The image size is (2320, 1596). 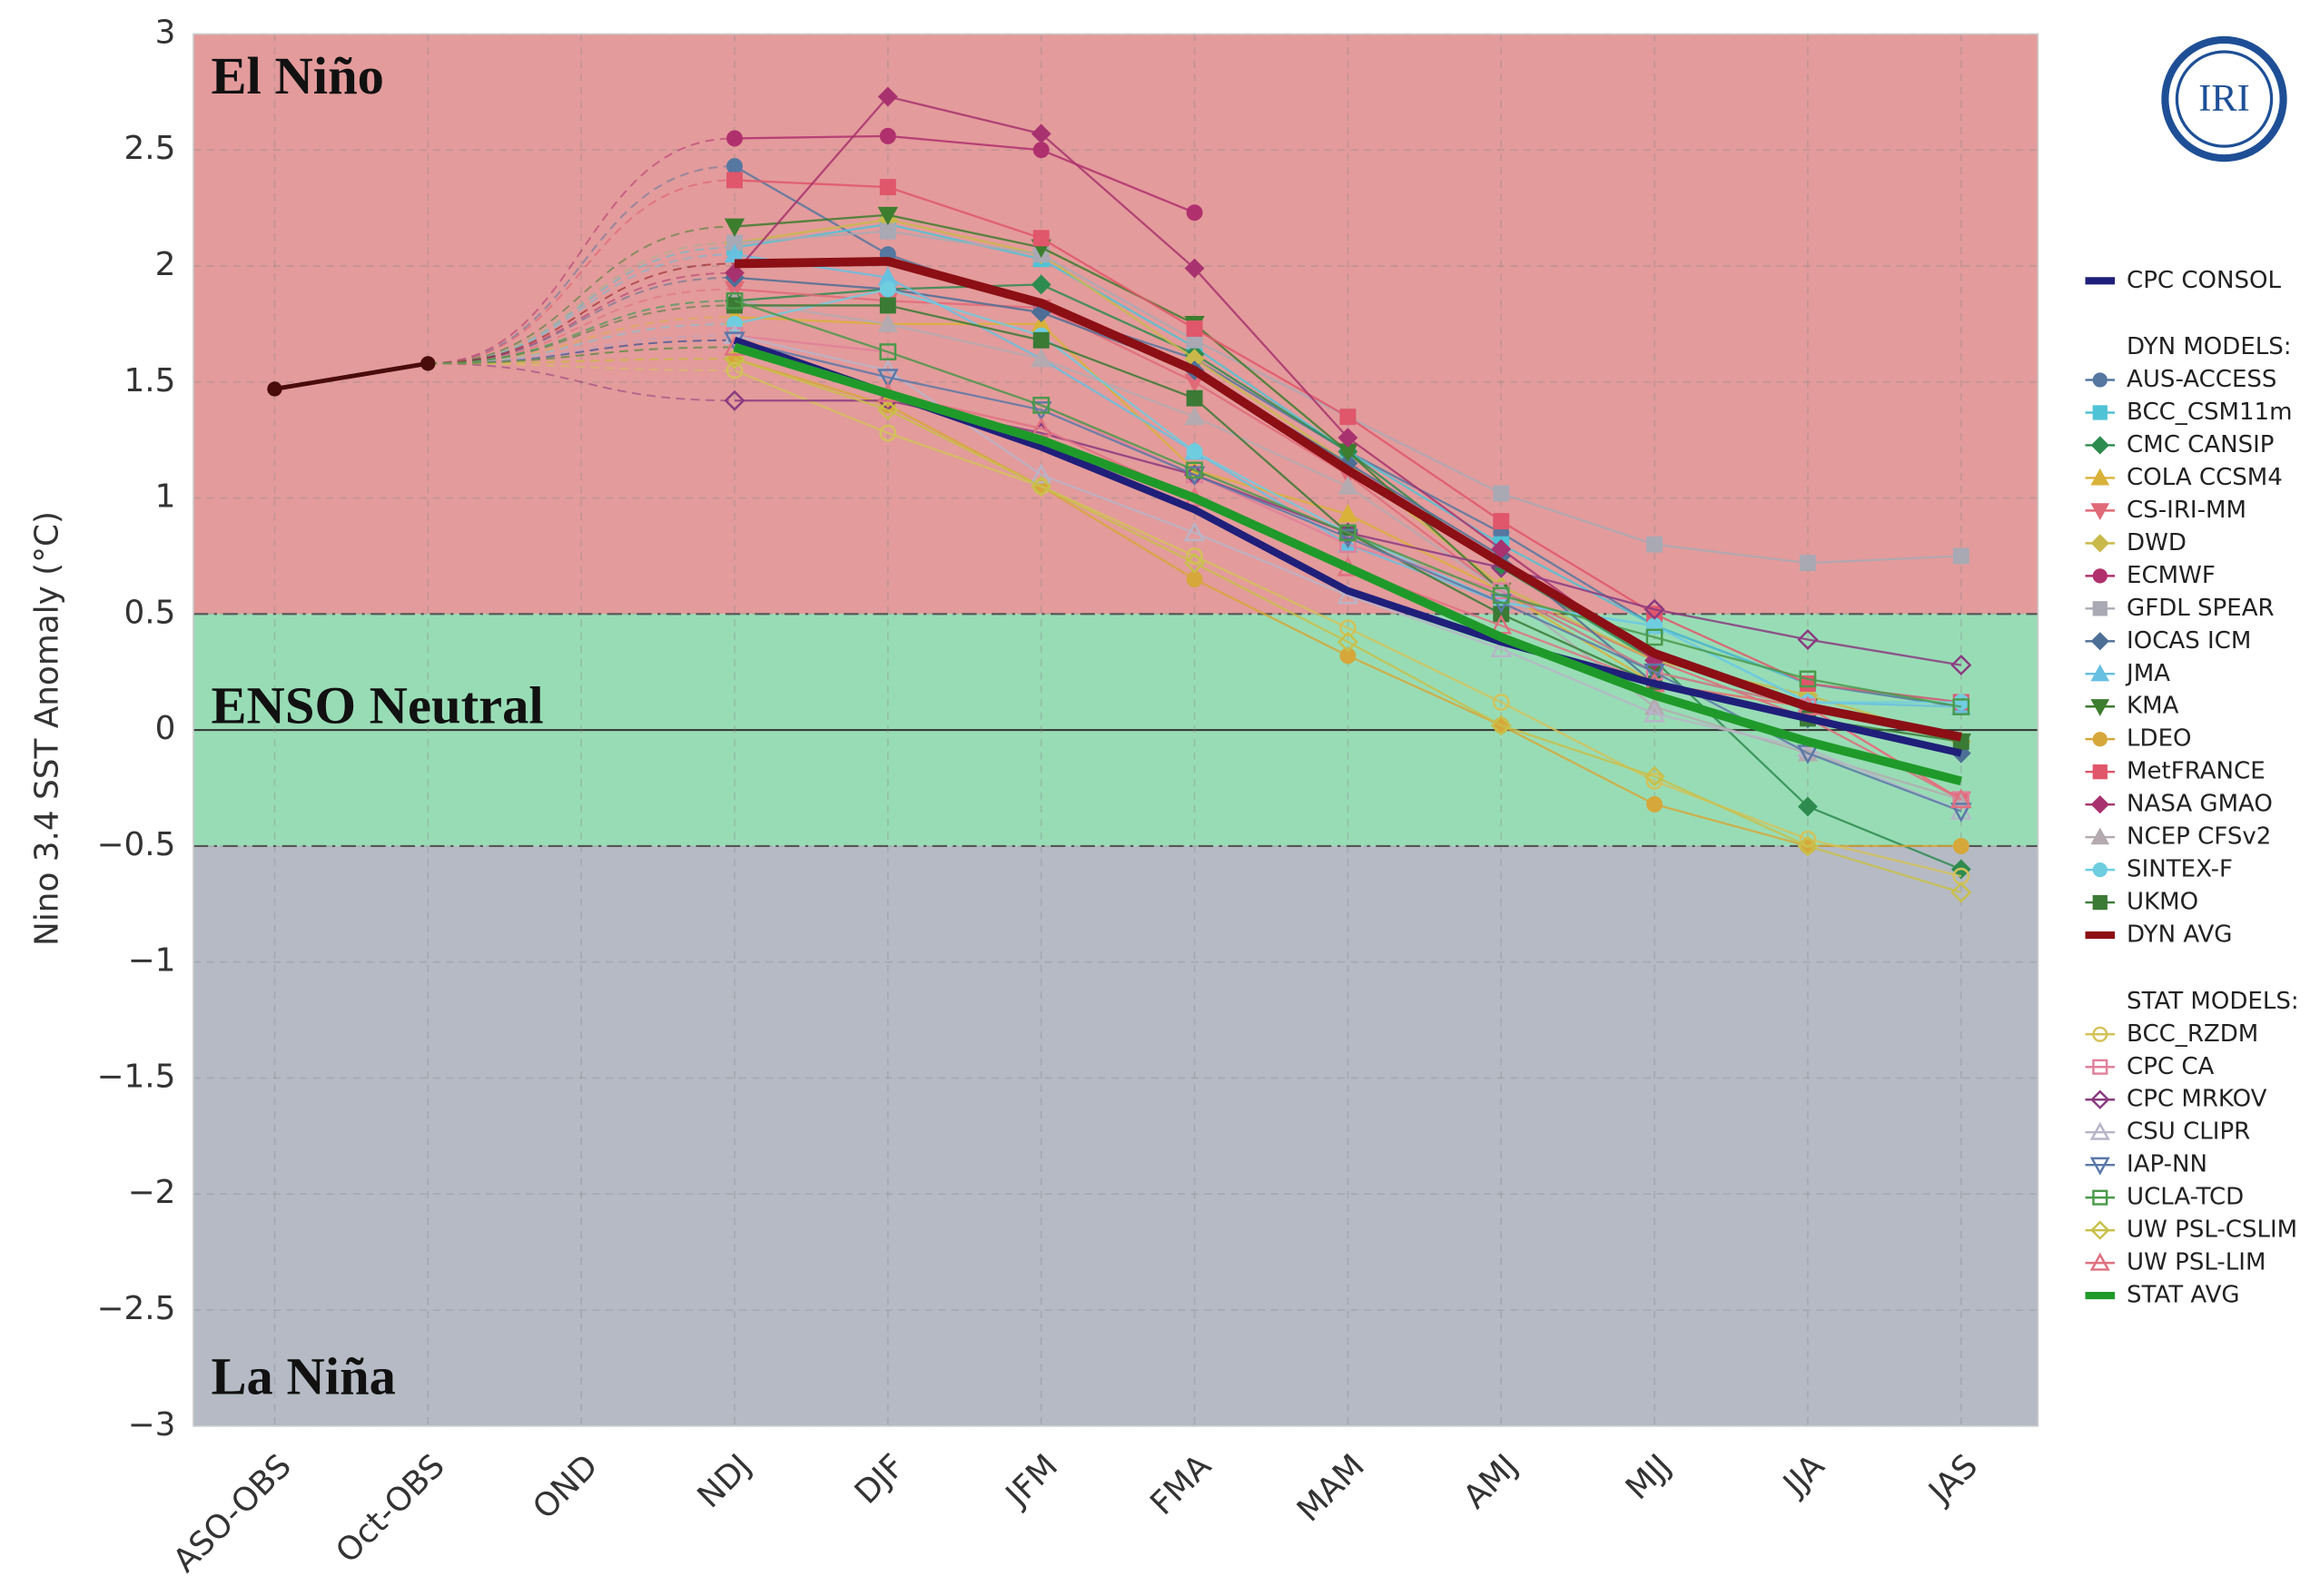 What do you see at coordinates (2197, 1099) in the screenshot?
I see `legend-label: CPC MRKOV` at bounding box center [2197, 1099].